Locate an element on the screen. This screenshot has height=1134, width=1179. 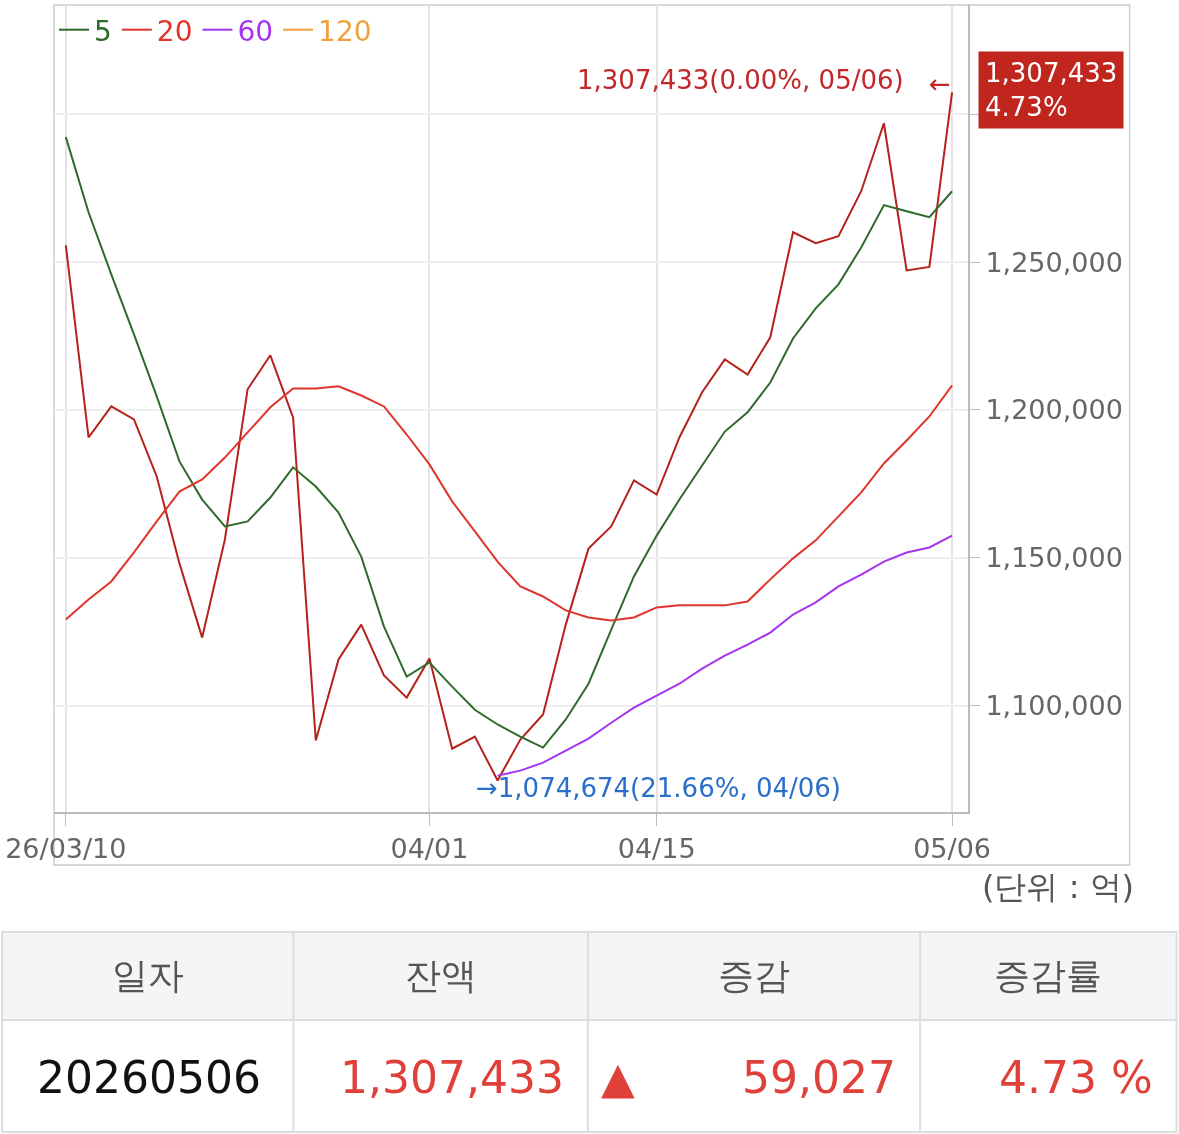
x-tick-label: 05/06 is located at coordinates (952, 849).